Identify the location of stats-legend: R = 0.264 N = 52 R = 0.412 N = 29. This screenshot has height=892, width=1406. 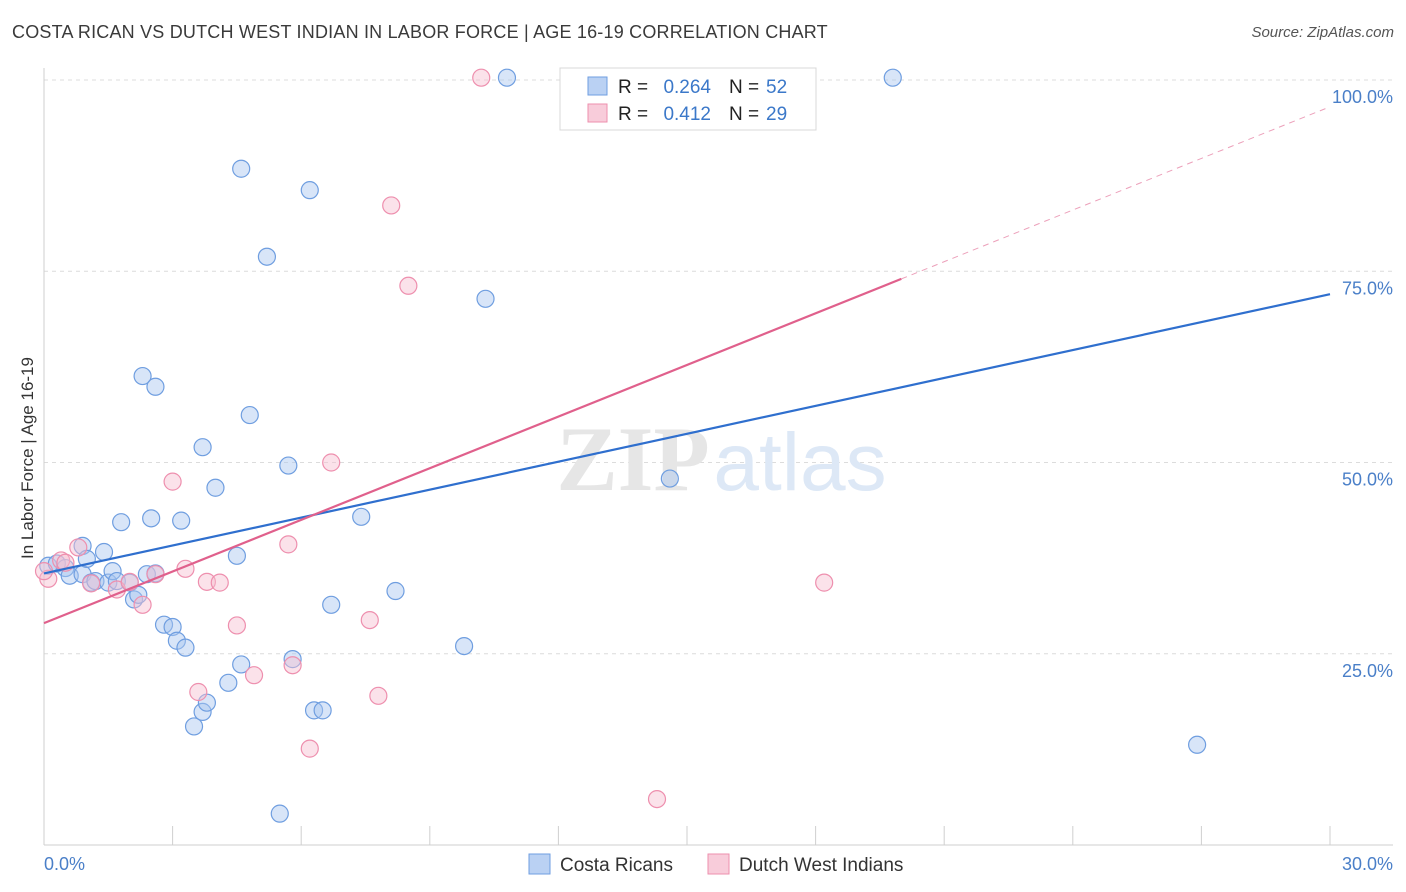
(688, 99).